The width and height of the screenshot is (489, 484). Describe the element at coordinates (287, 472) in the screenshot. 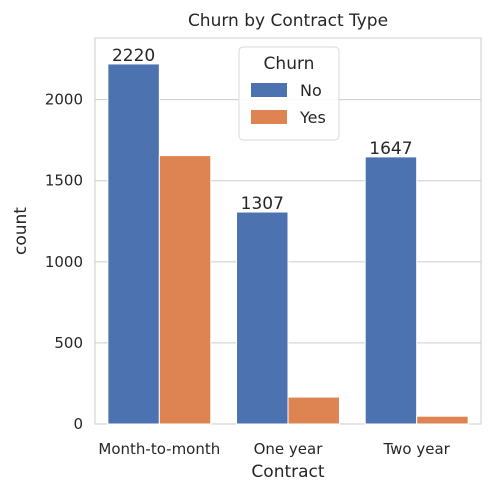

I see `x-axis-title: Contract` at that location.